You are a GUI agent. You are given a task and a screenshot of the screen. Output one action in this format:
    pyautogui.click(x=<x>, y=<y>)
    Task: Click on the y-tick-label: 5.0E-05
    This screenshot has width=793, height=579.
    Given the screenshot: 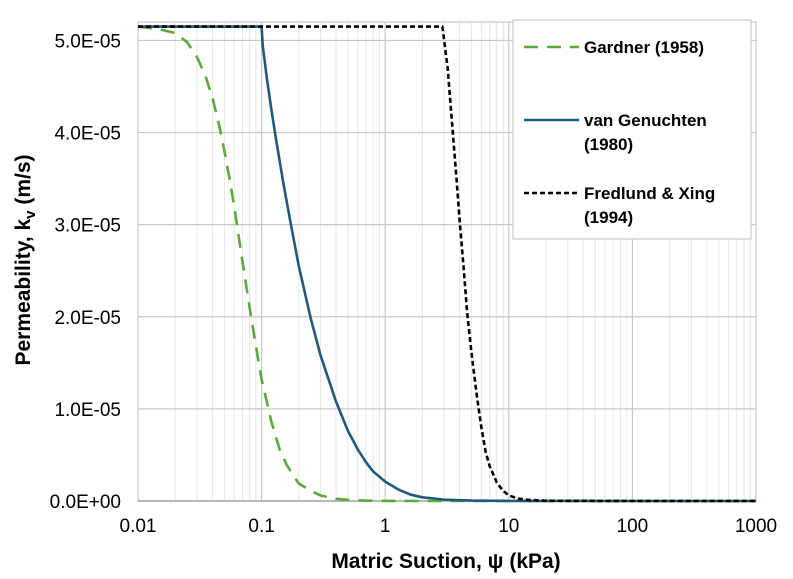 What is the action you would take?
    pyautogui.click(x=87, y=41)
    